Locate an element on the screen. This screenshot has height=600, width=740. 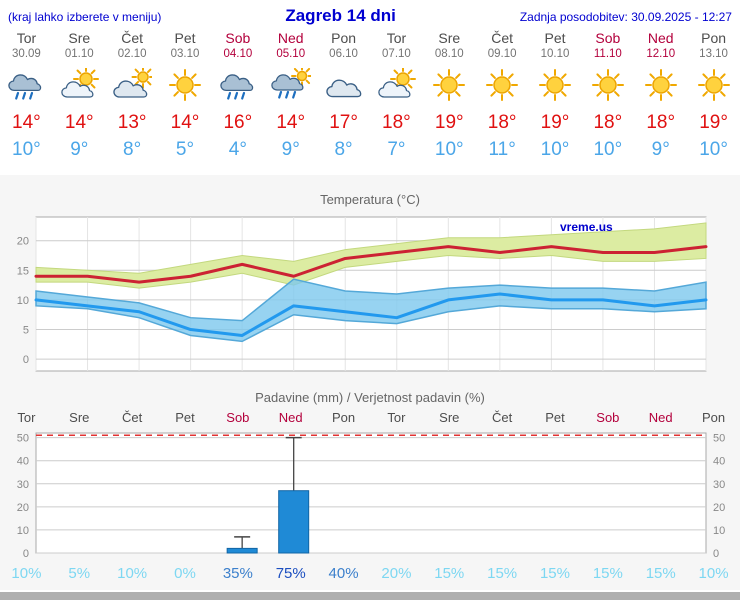
day-name: Sob is located at coordinates (238, 38).